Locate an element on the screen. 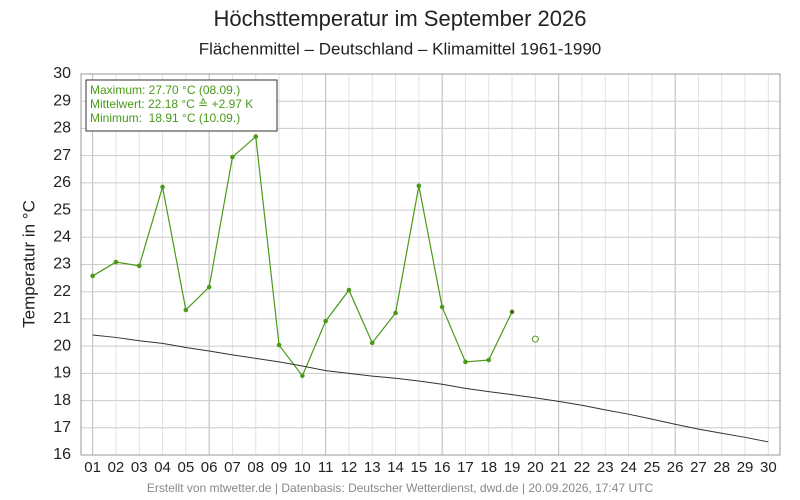 The height and width of the screenshot is (500, 800). y-tick-label: 18 is located at coordinates (62, 400).